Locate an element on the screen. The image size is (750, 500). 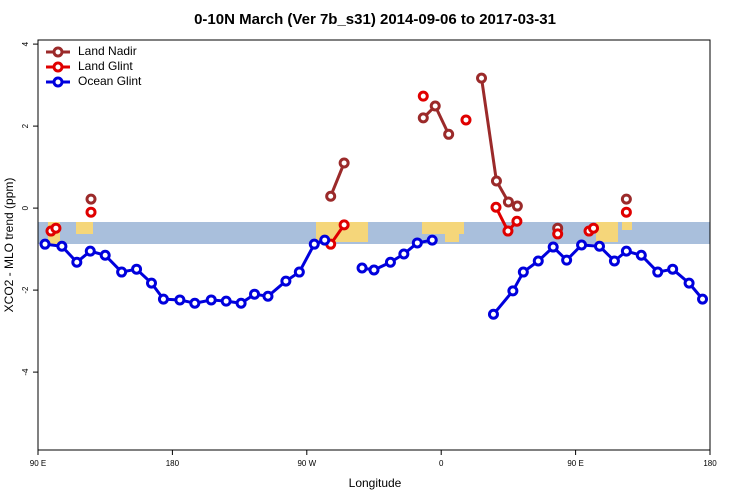
ocean is located at coordinates (374, 233).